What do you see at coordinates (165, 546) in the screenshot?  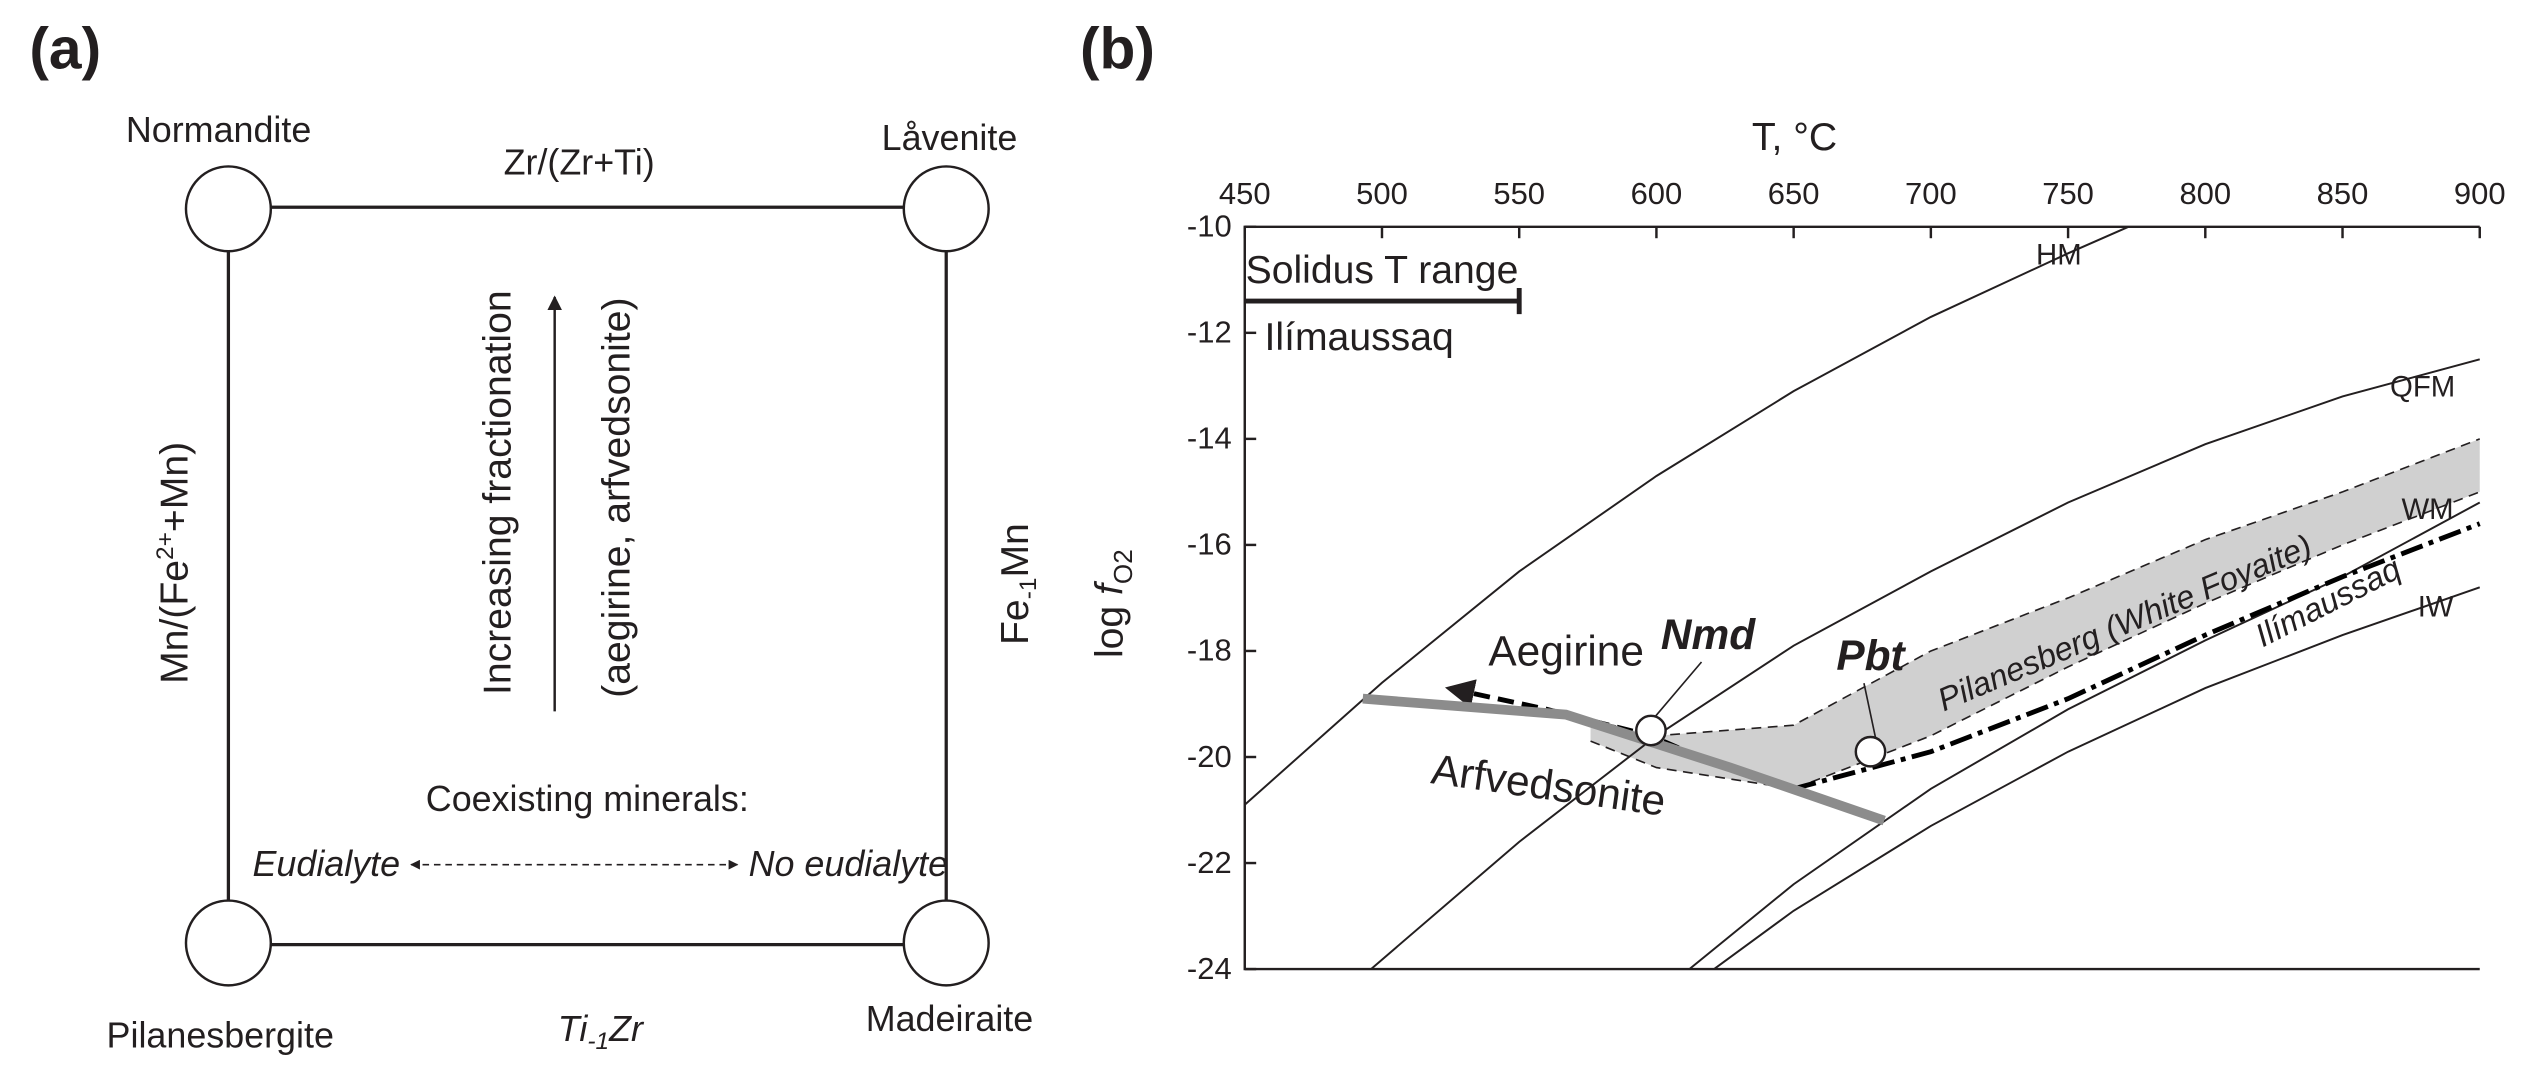 I see `superscript: 2+` at bounding box center [165, 546].